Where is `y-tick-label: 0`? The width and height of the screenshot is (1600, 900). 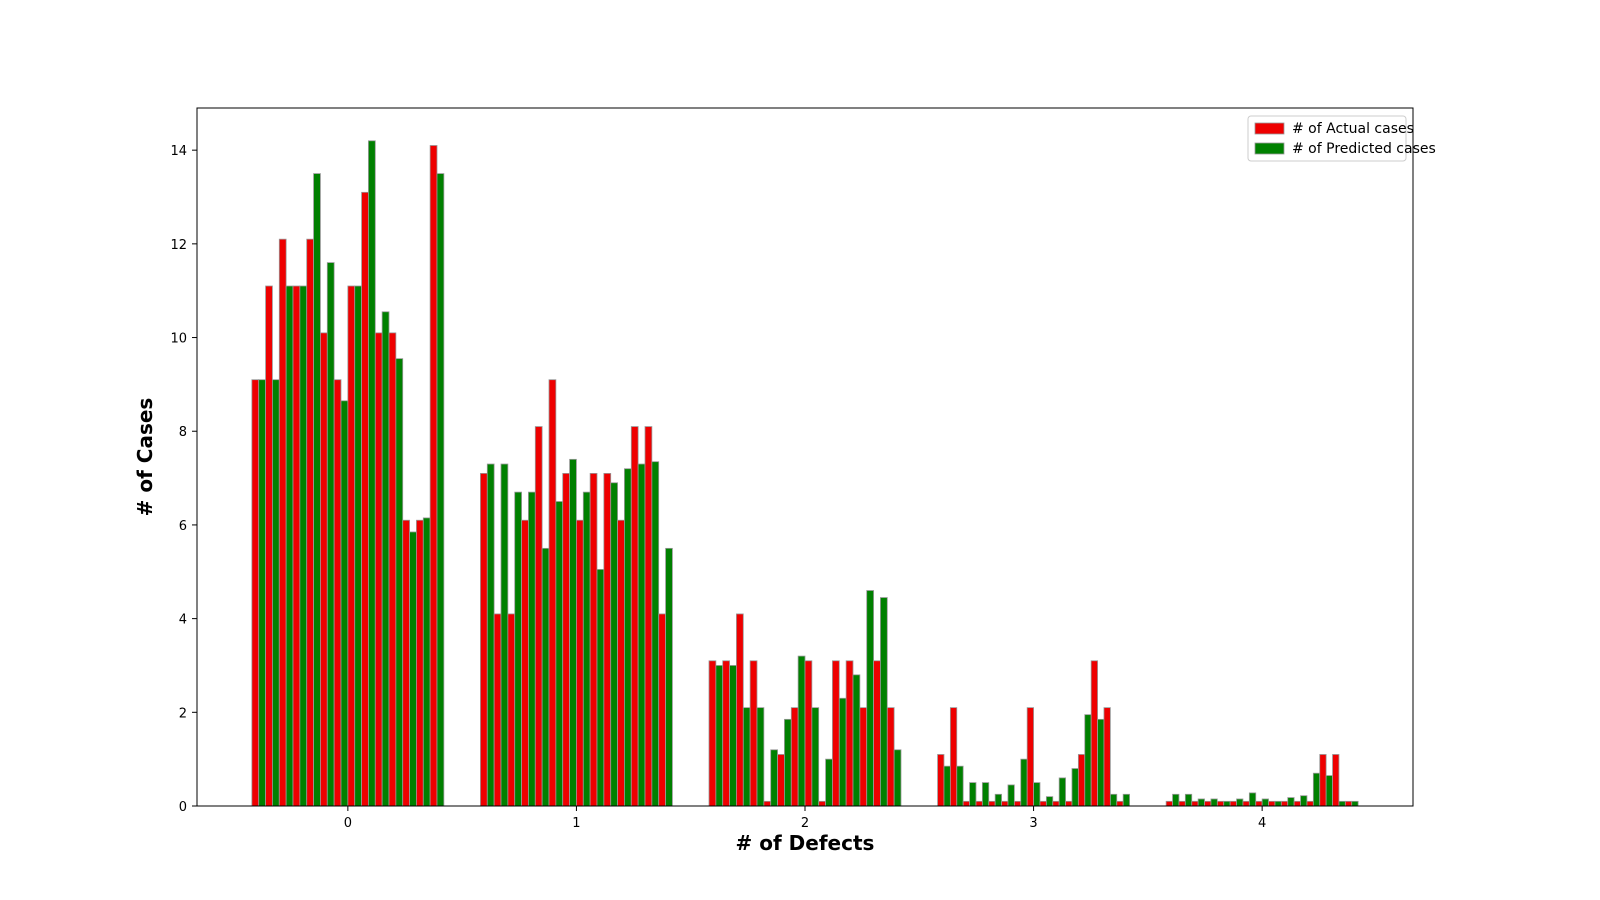 y-tick-label: 0 is located at coordinates (183, 807).